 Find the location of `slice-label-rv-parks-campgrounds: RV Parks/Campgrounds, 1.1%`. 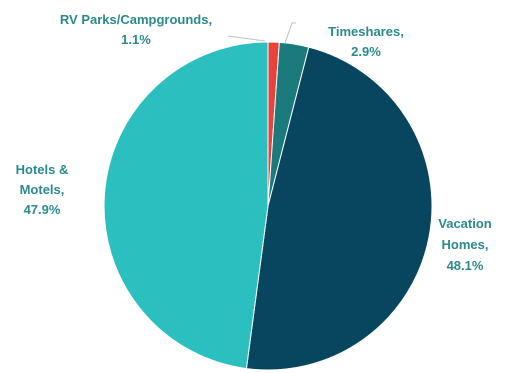

slice-label-rv-parks-campgrounds: RV Parks/Campgrounds, 1.1% is located at coordinates (136, 29).